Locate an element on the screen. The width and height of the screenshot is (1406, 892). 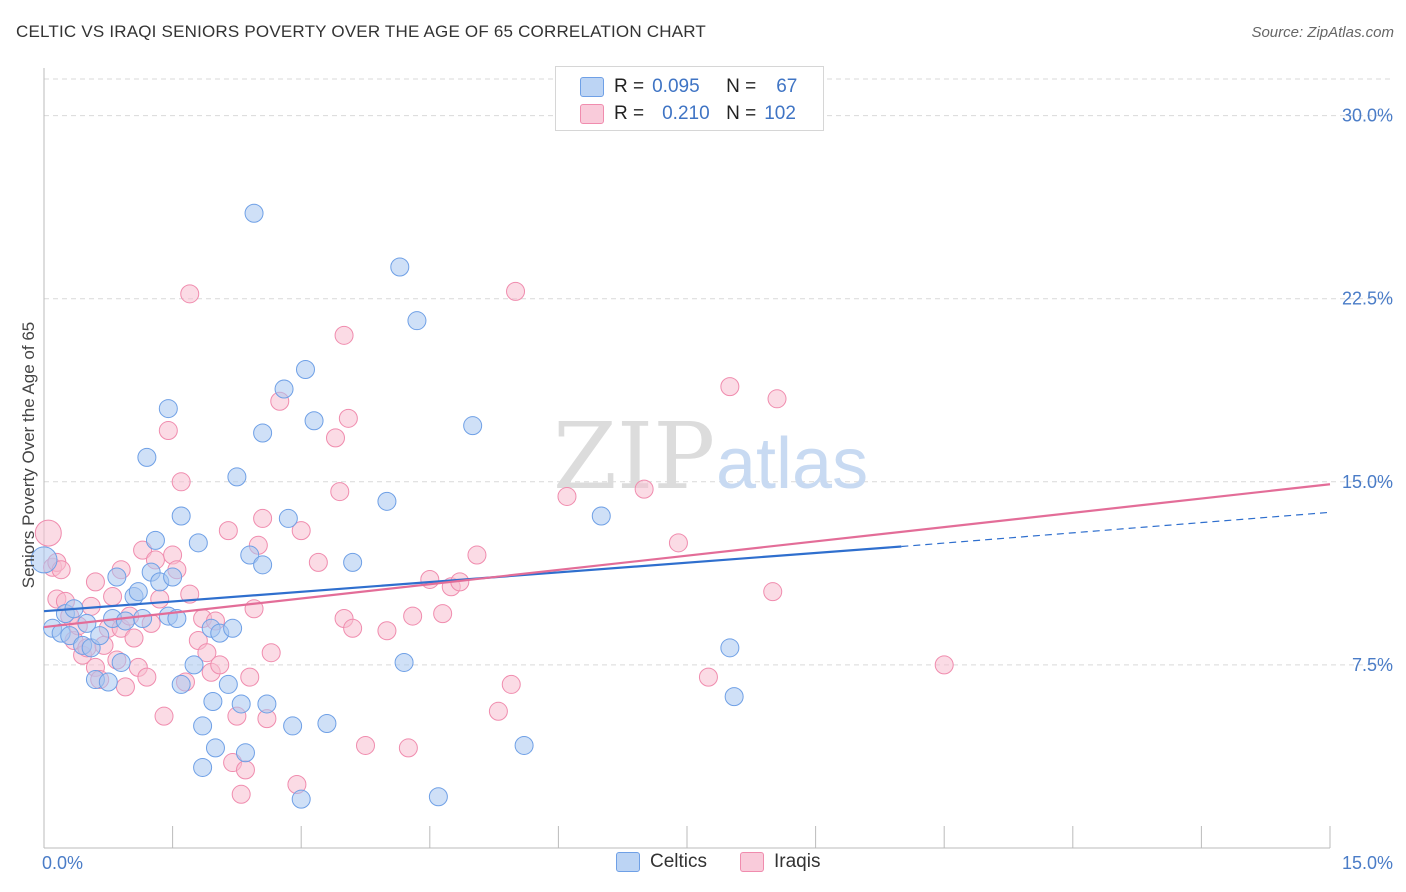
y-tick-label: 22.5% is located at coordinates (1367, 299).